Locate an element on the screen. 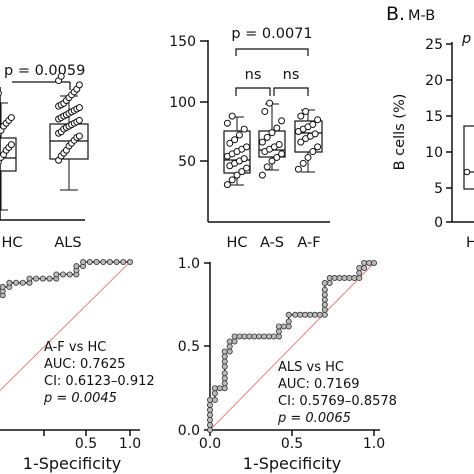 Image resolution: width=474 pixels, height=474 pixels. scatter-points is located at coordinates (272, 144).